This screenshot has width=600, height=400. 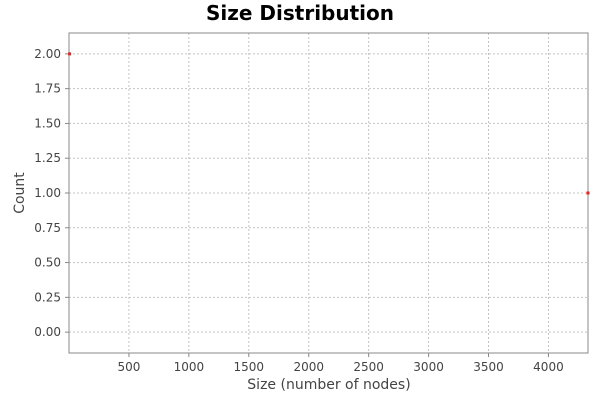 What do you see at coordinates (47, 54) in the screenshot?
I see `y-tick-label: 2.00` at bounding box center [47, 54].